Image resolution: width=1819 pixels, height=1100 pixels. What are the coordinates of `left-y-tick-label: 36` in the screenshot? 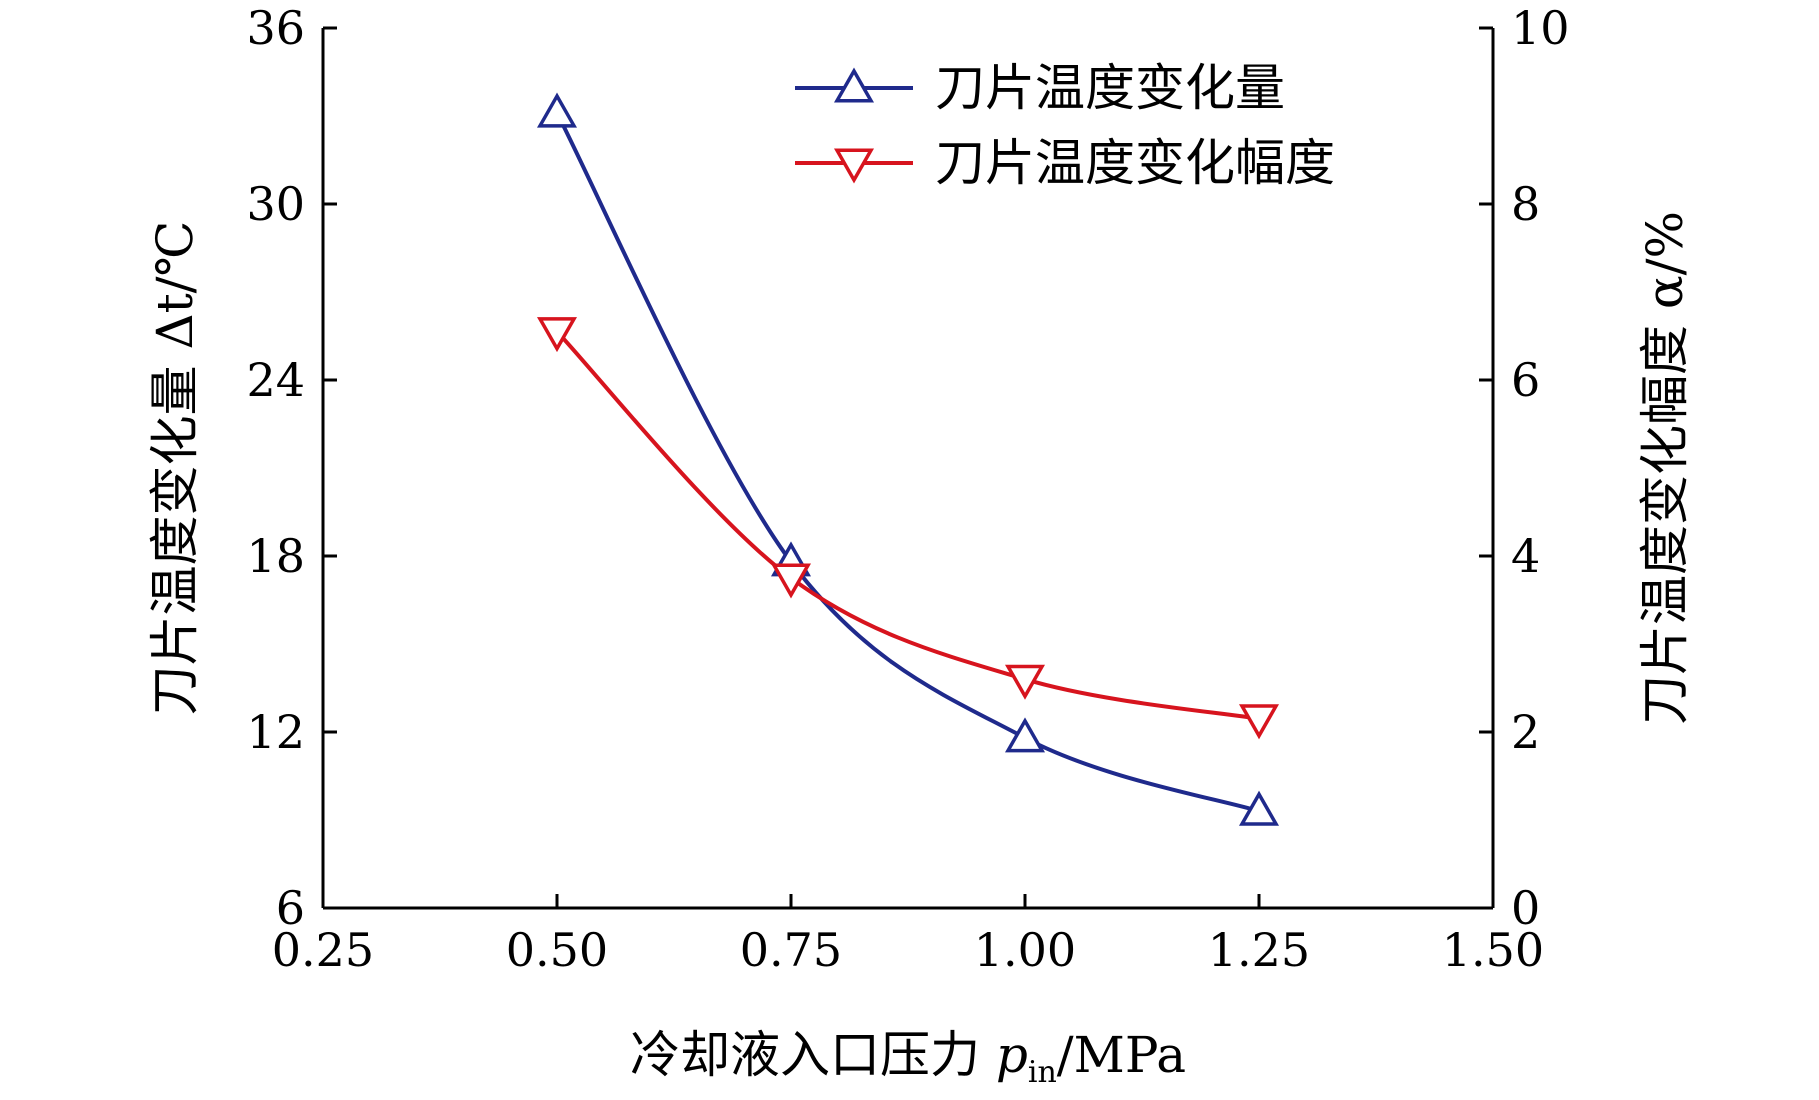 It's located at (275, 28).